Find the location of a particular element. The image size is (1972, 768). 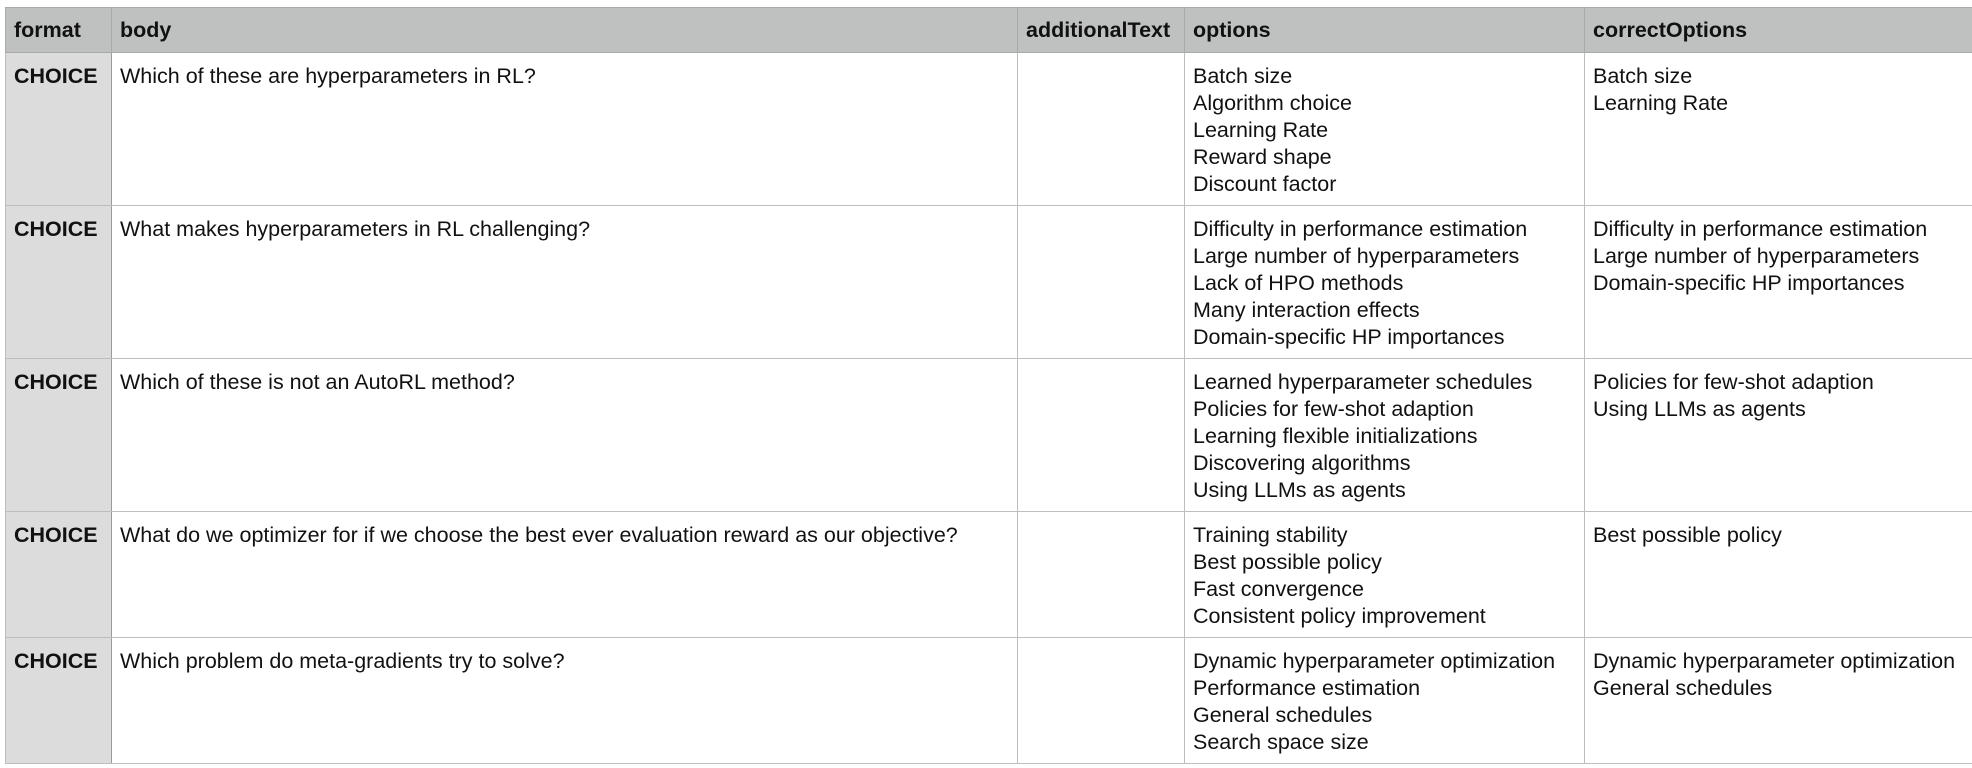

header-format: format is located at coordinates (58, 30).